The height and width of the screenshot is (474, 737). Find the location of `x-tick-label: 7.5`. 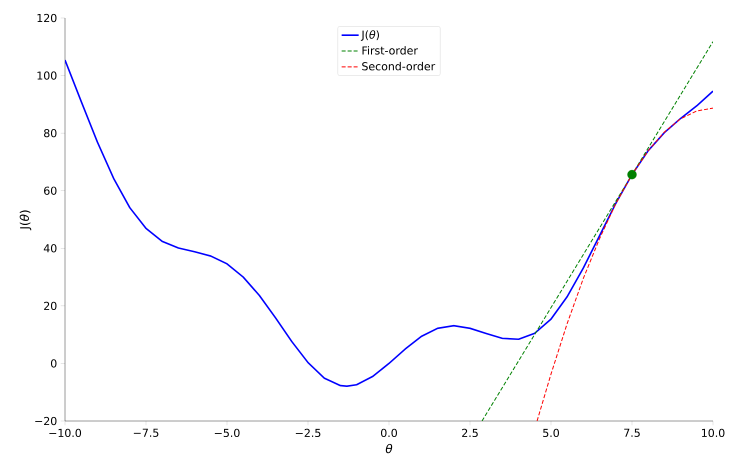

x-tick-label: 7.5 is located at coordinates (632, 432).